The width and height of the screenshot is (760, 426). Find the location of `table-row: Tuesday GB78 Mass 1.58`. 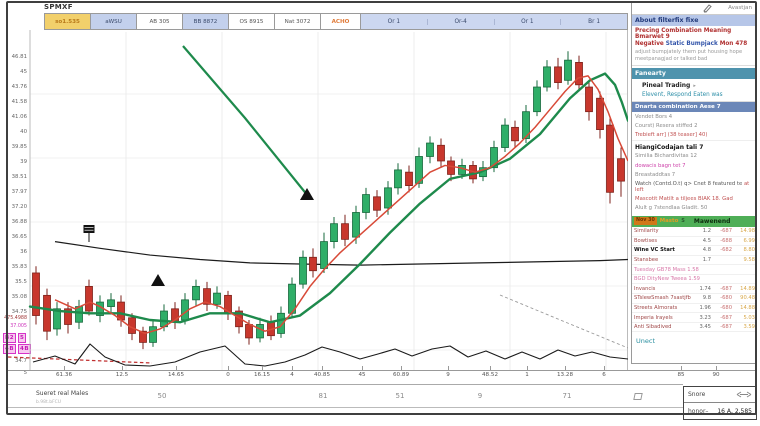

table-row: Tuesday GB78 Mass 1.58 is located at coordinates (694, 270).